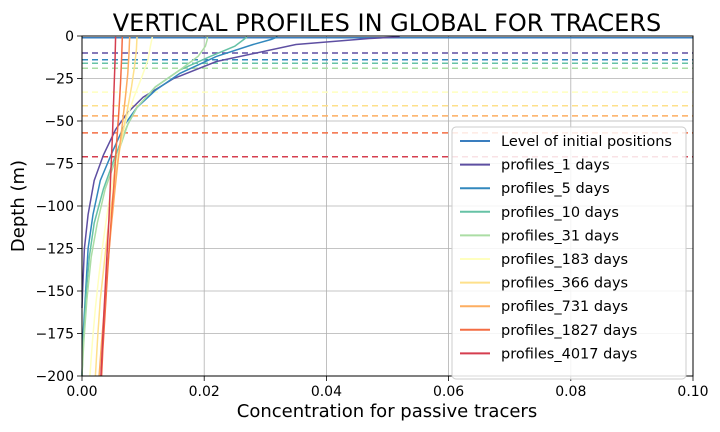 The width and height of the screenshot is (720, 432). What do you see at coordinates (569, 331) in the screenshot?
I see `legend-label: profiles_1827 days` at bounding box center [569, 331].